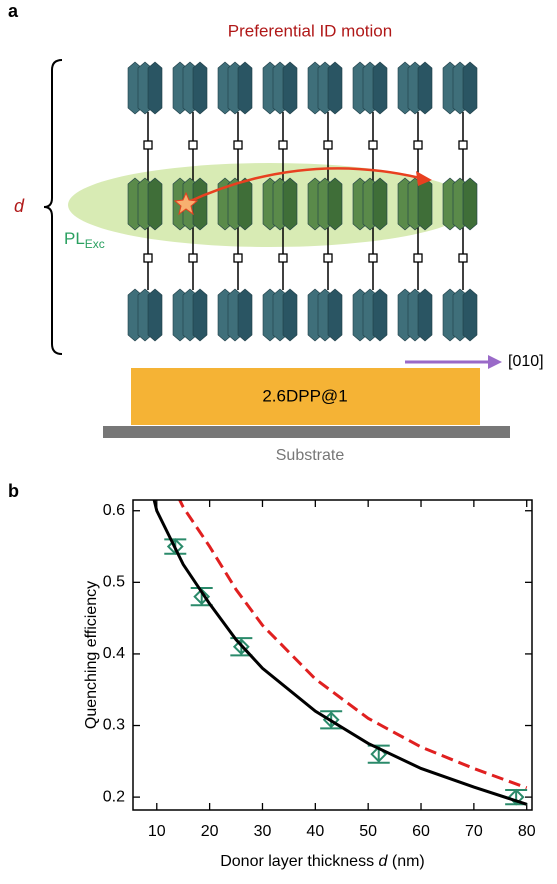  I want to click on donor-layer, so click(305, 396).